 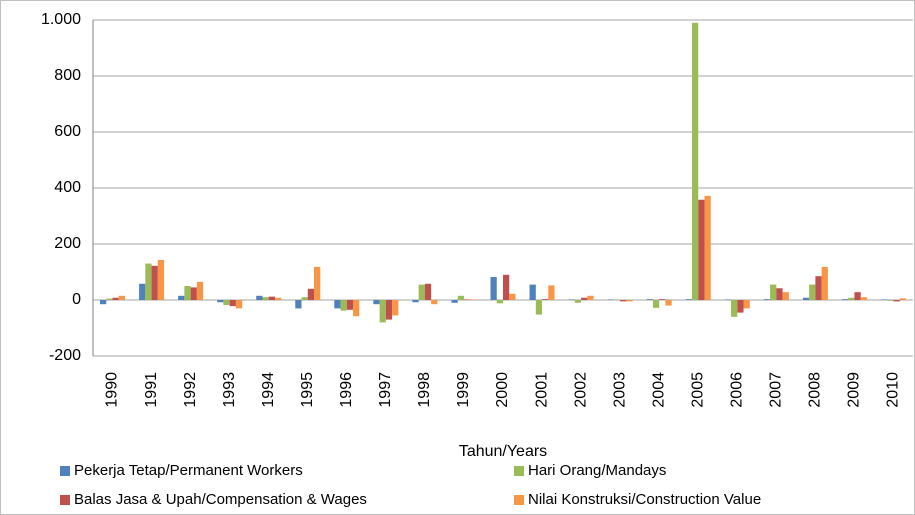 What do you see at coordinates (697, 390) in the screenshot?
I see `x-tick-label: 2005` at bounding box center [697, 390].